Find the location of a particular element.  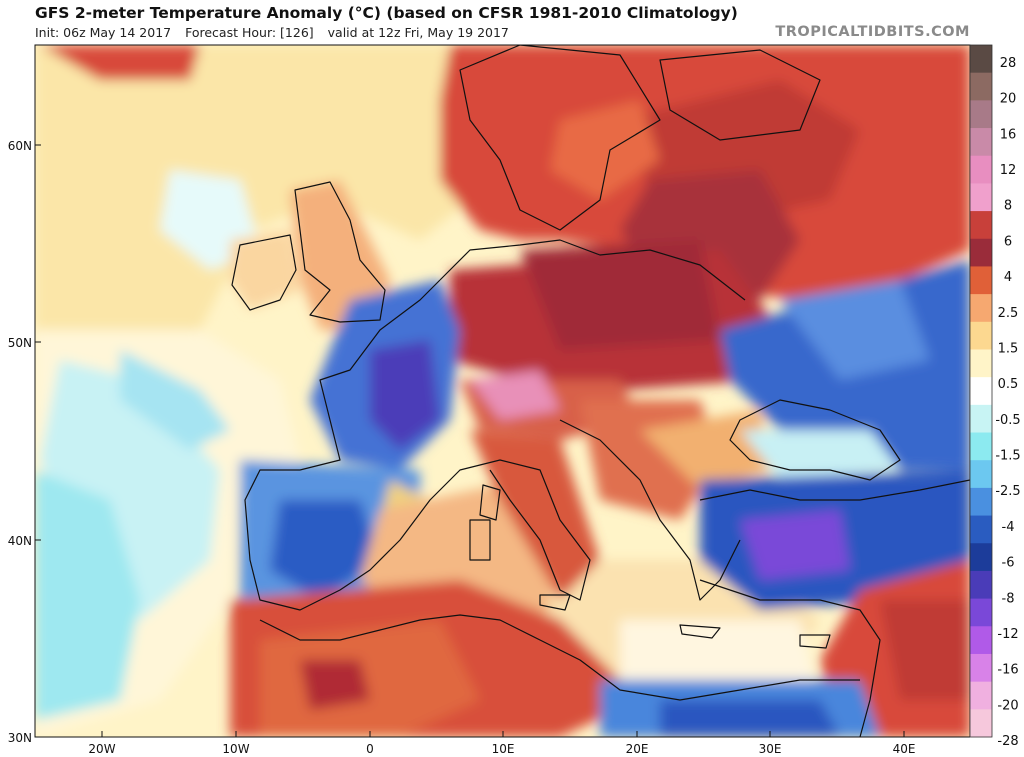

lon-label: 10E is located at coordinates (503, 749).